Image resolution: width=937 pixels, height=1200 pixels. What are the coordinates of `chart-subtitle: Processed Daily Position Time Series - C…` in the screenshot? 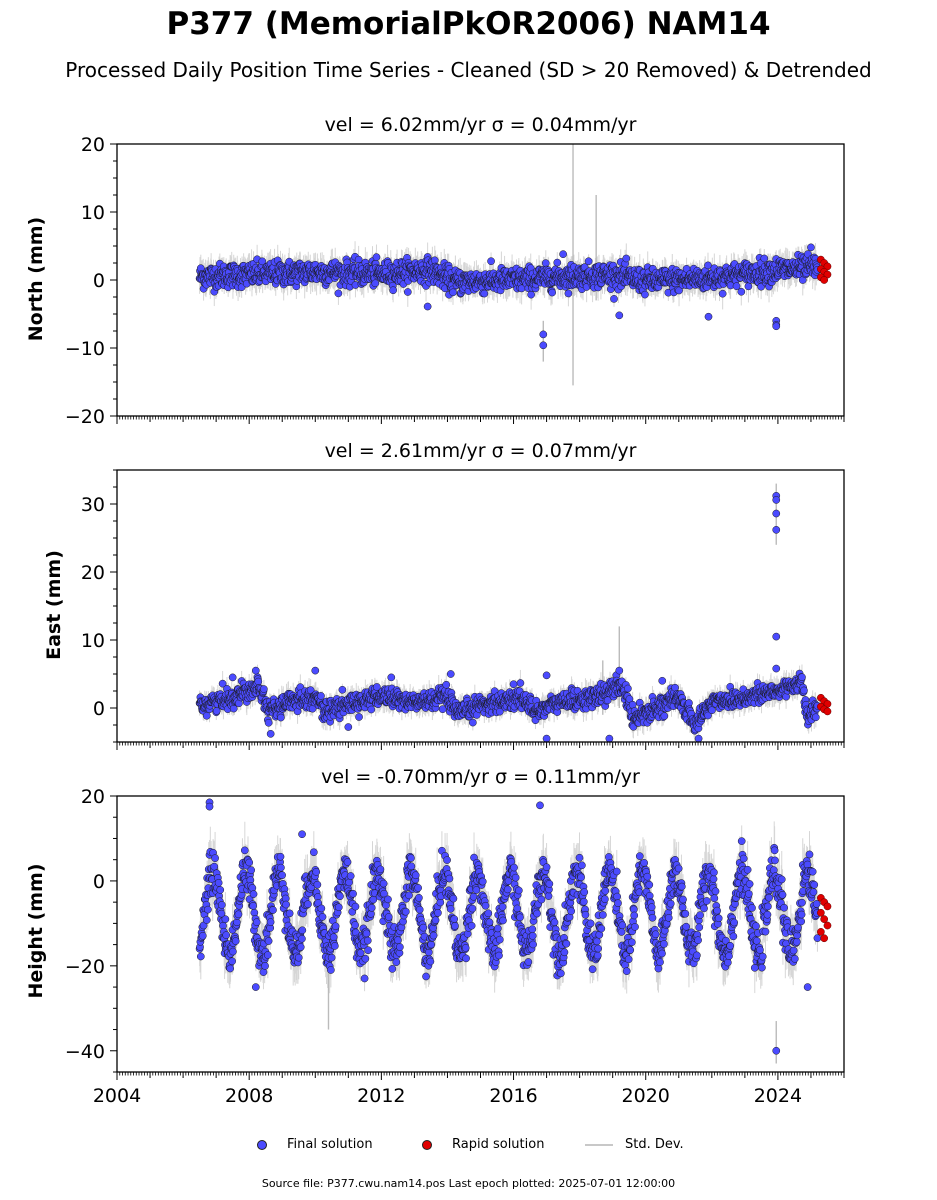 It's located at (468, 70).